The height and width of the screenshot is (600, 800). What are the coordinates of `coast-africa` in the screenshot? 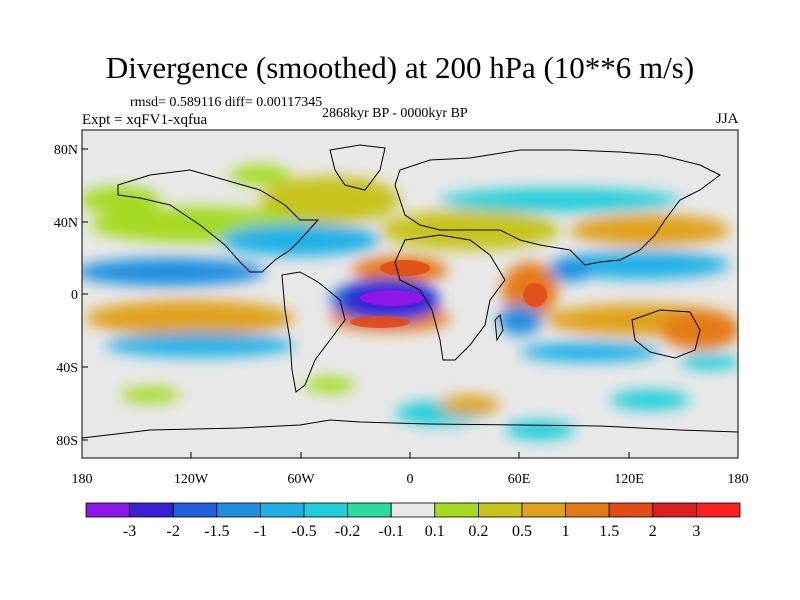 It's located at (450, 297).